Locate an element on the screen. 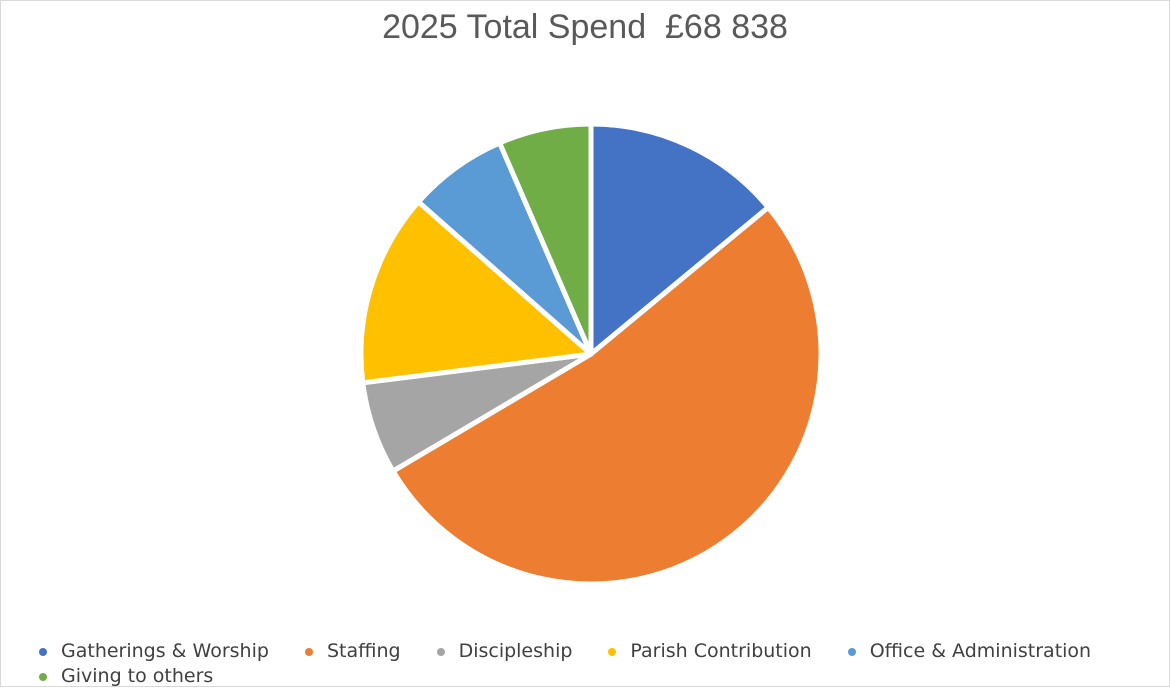  legend-item: Giving to others is located at coordinates (126, 676).